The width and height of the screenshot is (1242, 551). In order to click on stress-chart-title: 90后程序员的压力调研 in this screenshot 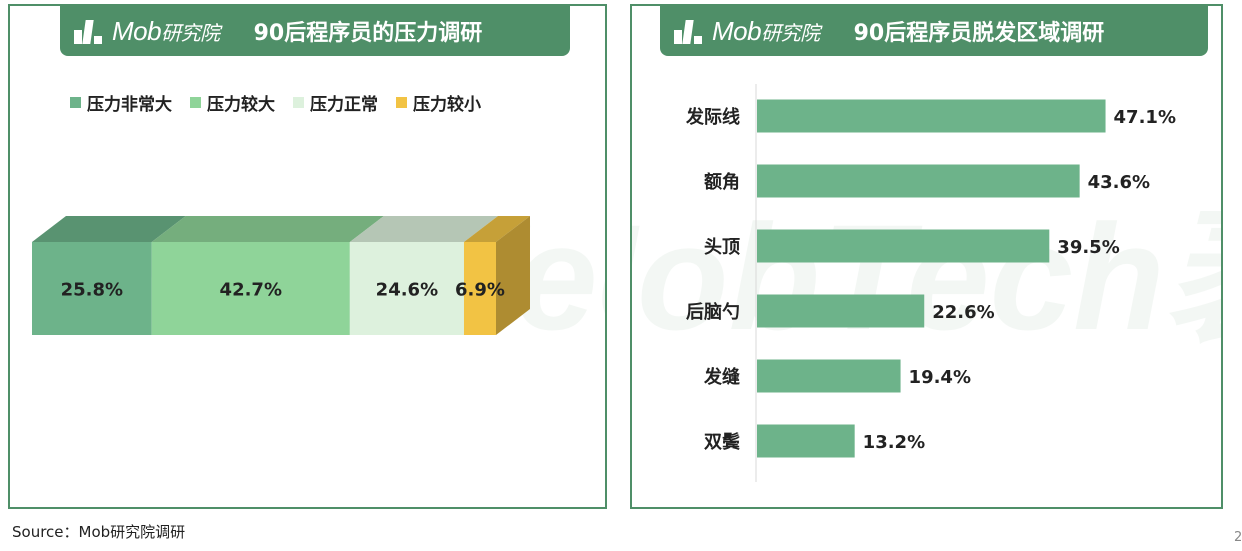, I will do `click(368, 33)`.